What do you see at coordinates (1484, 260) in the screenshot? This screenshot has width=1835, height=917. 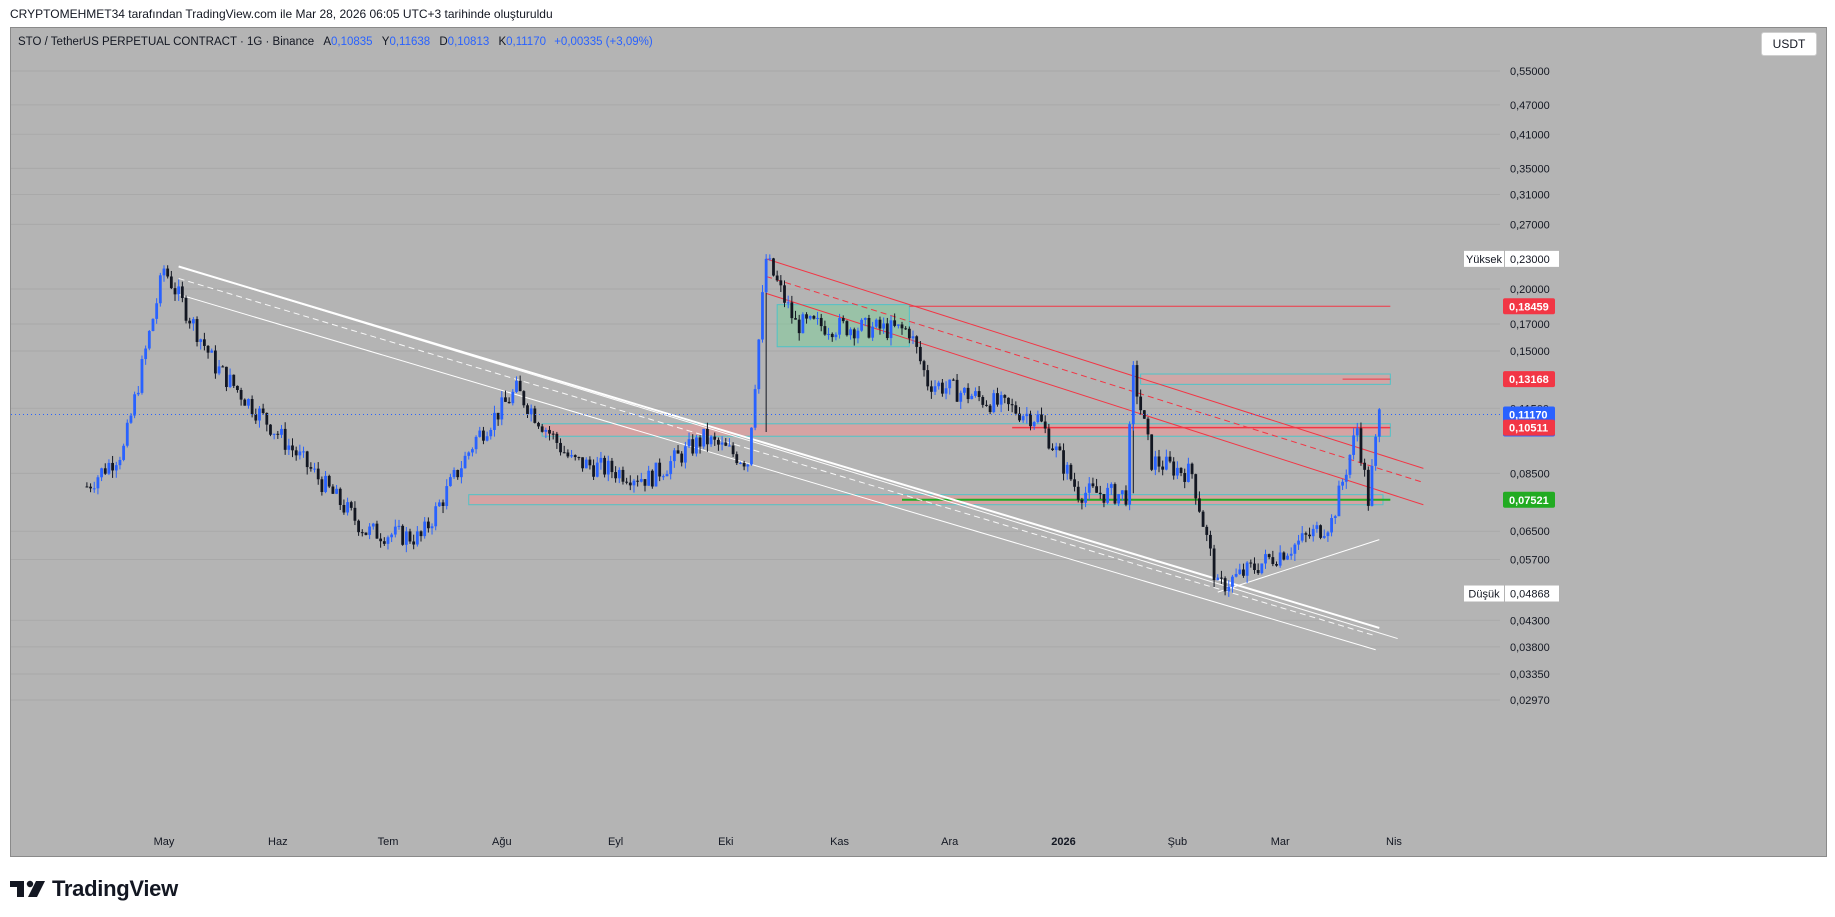 I see `price-label-title: Yüksek` at bounding box center [1484, 260].